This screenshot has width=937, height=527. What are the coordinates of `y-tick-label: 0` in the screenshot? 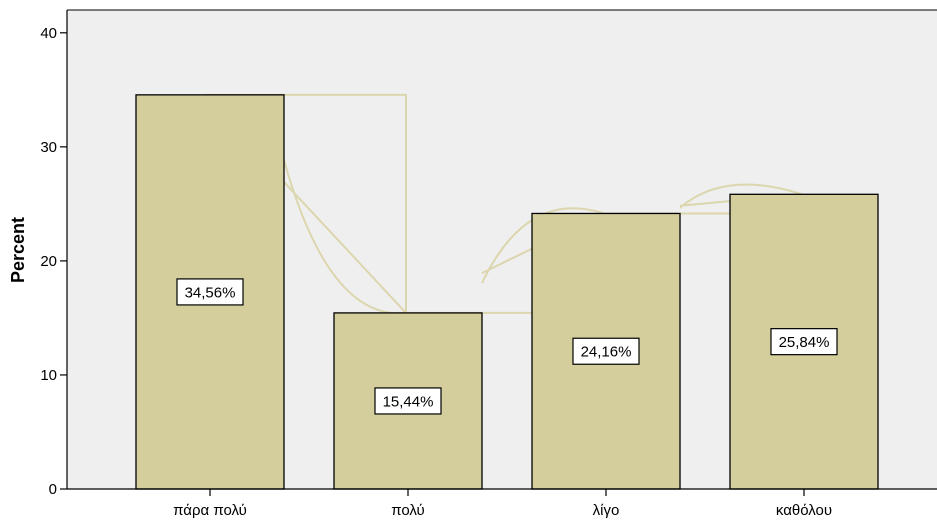 It's located at (53, 489).